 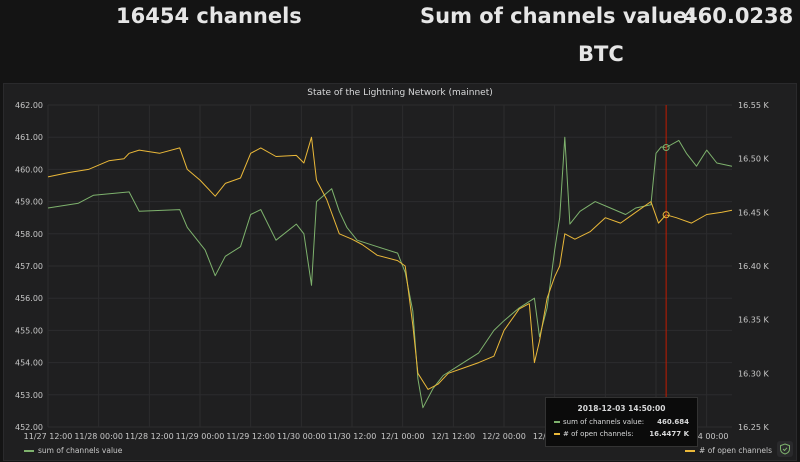 I want to click on legend-item-value: sum of channels value, so click(x=73, y=450).